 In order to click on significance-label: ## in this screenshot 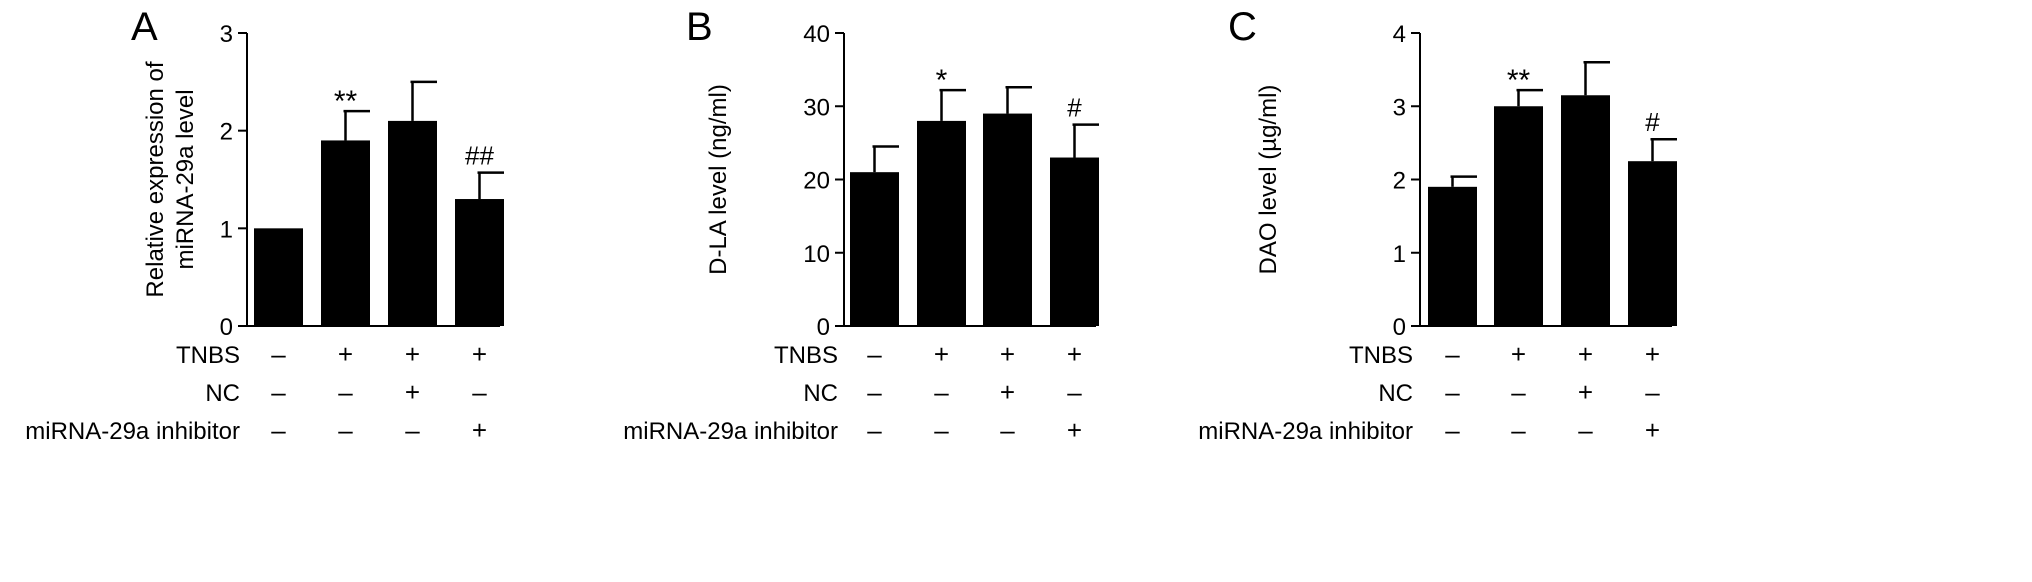, I will do `click(479, 156)`.